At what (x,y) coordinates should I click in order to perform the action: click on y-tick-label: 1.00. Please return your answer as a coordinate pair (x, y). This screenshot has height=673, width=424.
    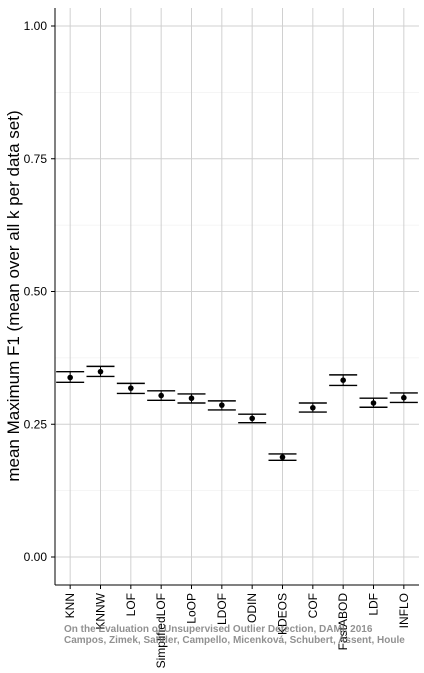
    Looking at the image, I should click on (36, 26).